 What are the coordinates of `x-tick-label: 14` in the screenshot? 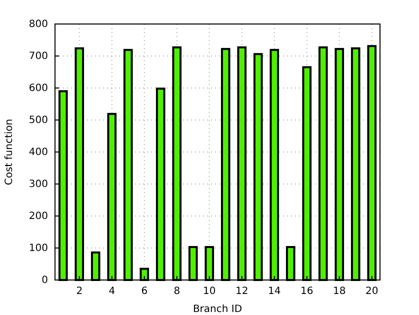 It's located at (274, 291).